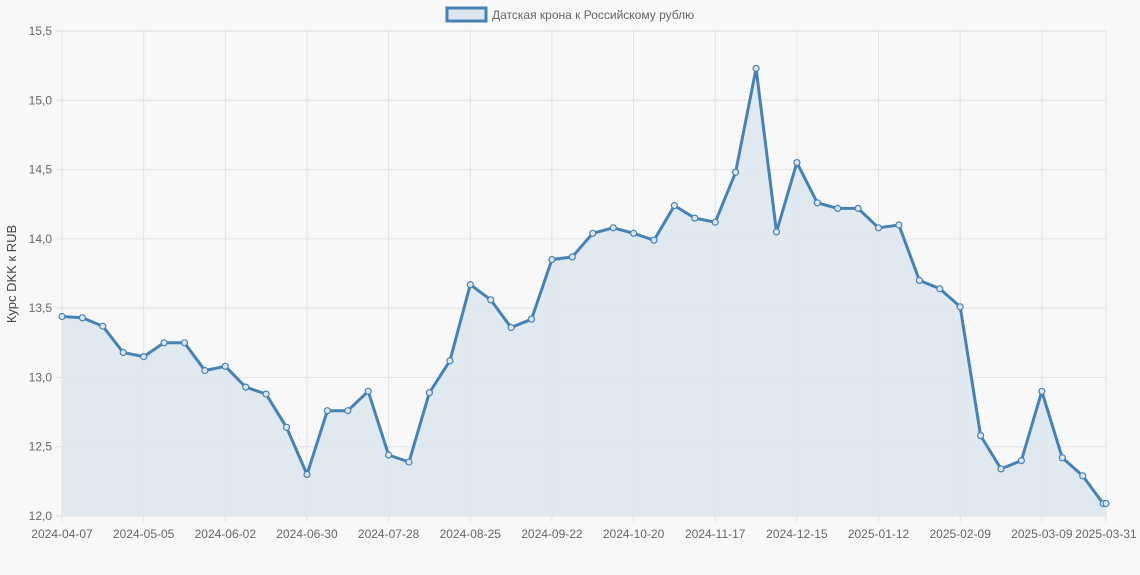 The width and height of the screenshot is (1140, 575). I want to click on y-tick-label: 12,5, so click(41, 447).